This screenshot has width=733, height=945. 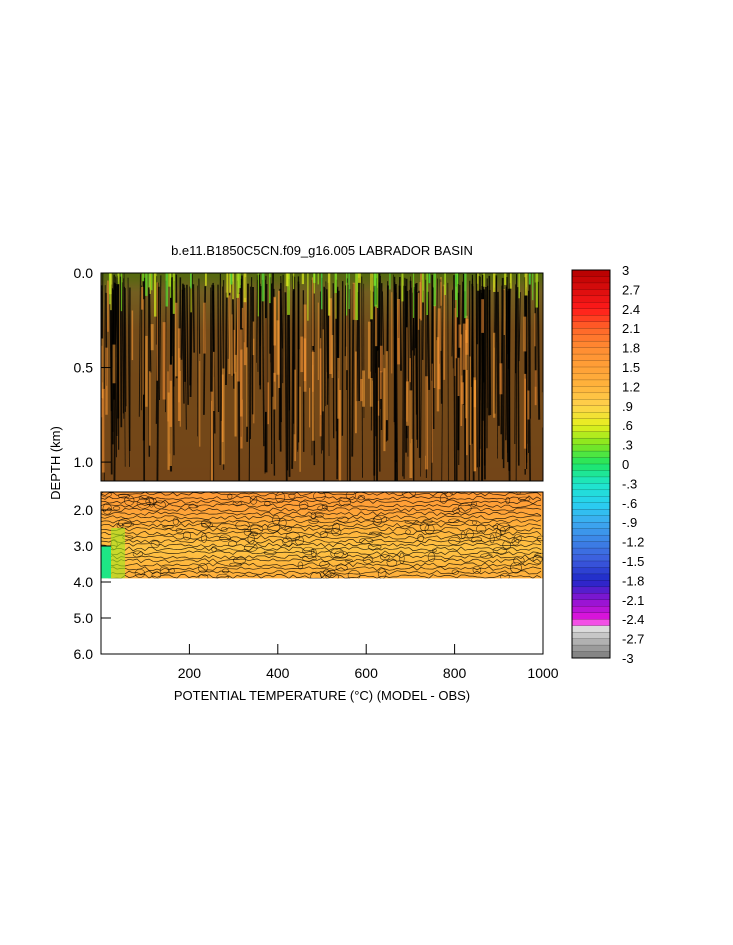 I want to click on colorbar-frame, so click(x=591, y=464).